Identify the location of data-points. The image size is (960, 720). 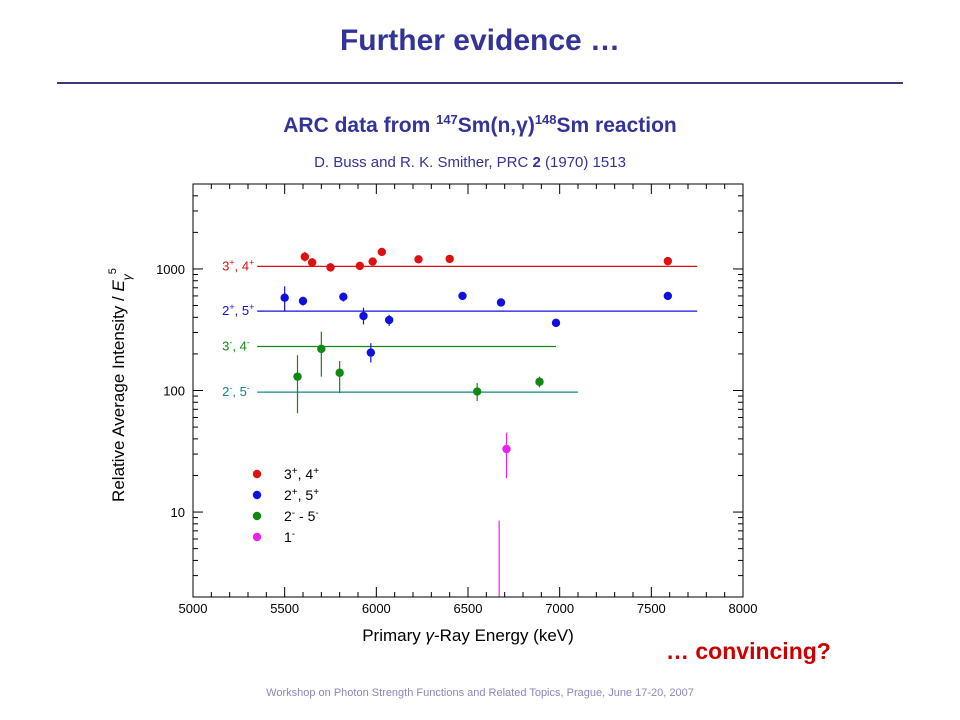
(476, 350).